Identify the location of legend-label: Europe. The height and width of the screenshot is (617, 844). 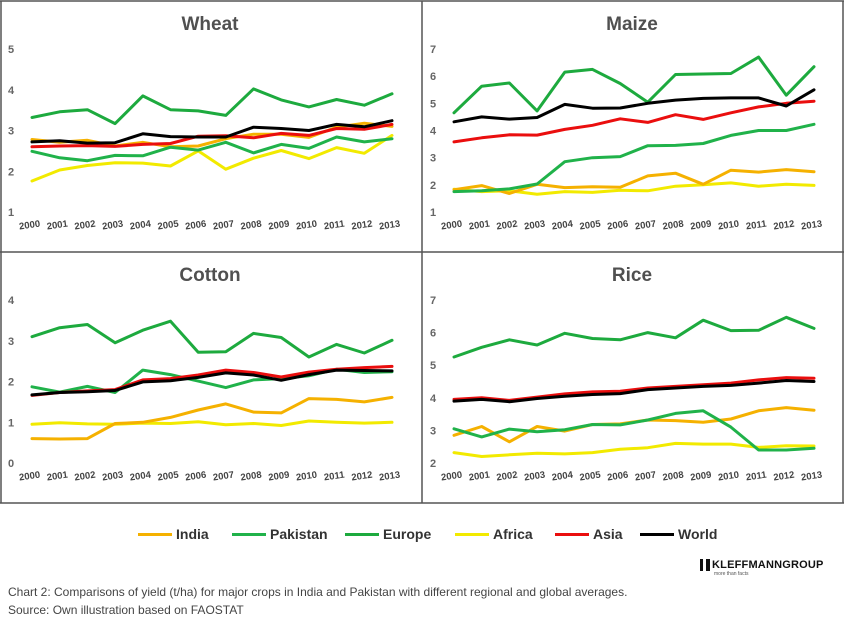
(407, 534).